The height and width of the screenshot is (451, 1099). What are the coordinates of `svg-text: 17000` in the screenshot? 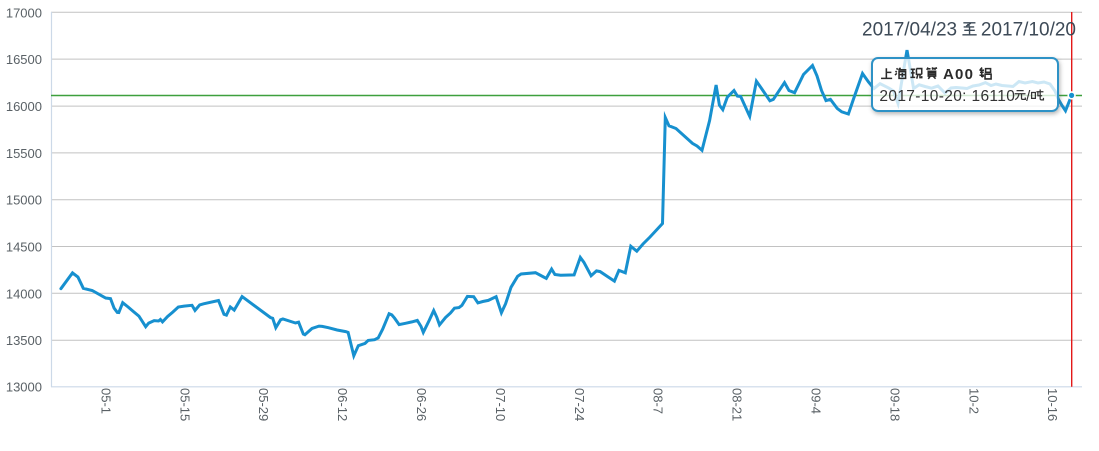 It's located at (24, 12).